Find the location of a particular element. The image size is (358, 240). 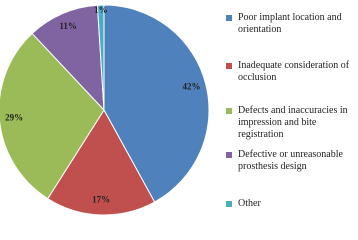

data-label: 17% is located at coordinates (101, 199).